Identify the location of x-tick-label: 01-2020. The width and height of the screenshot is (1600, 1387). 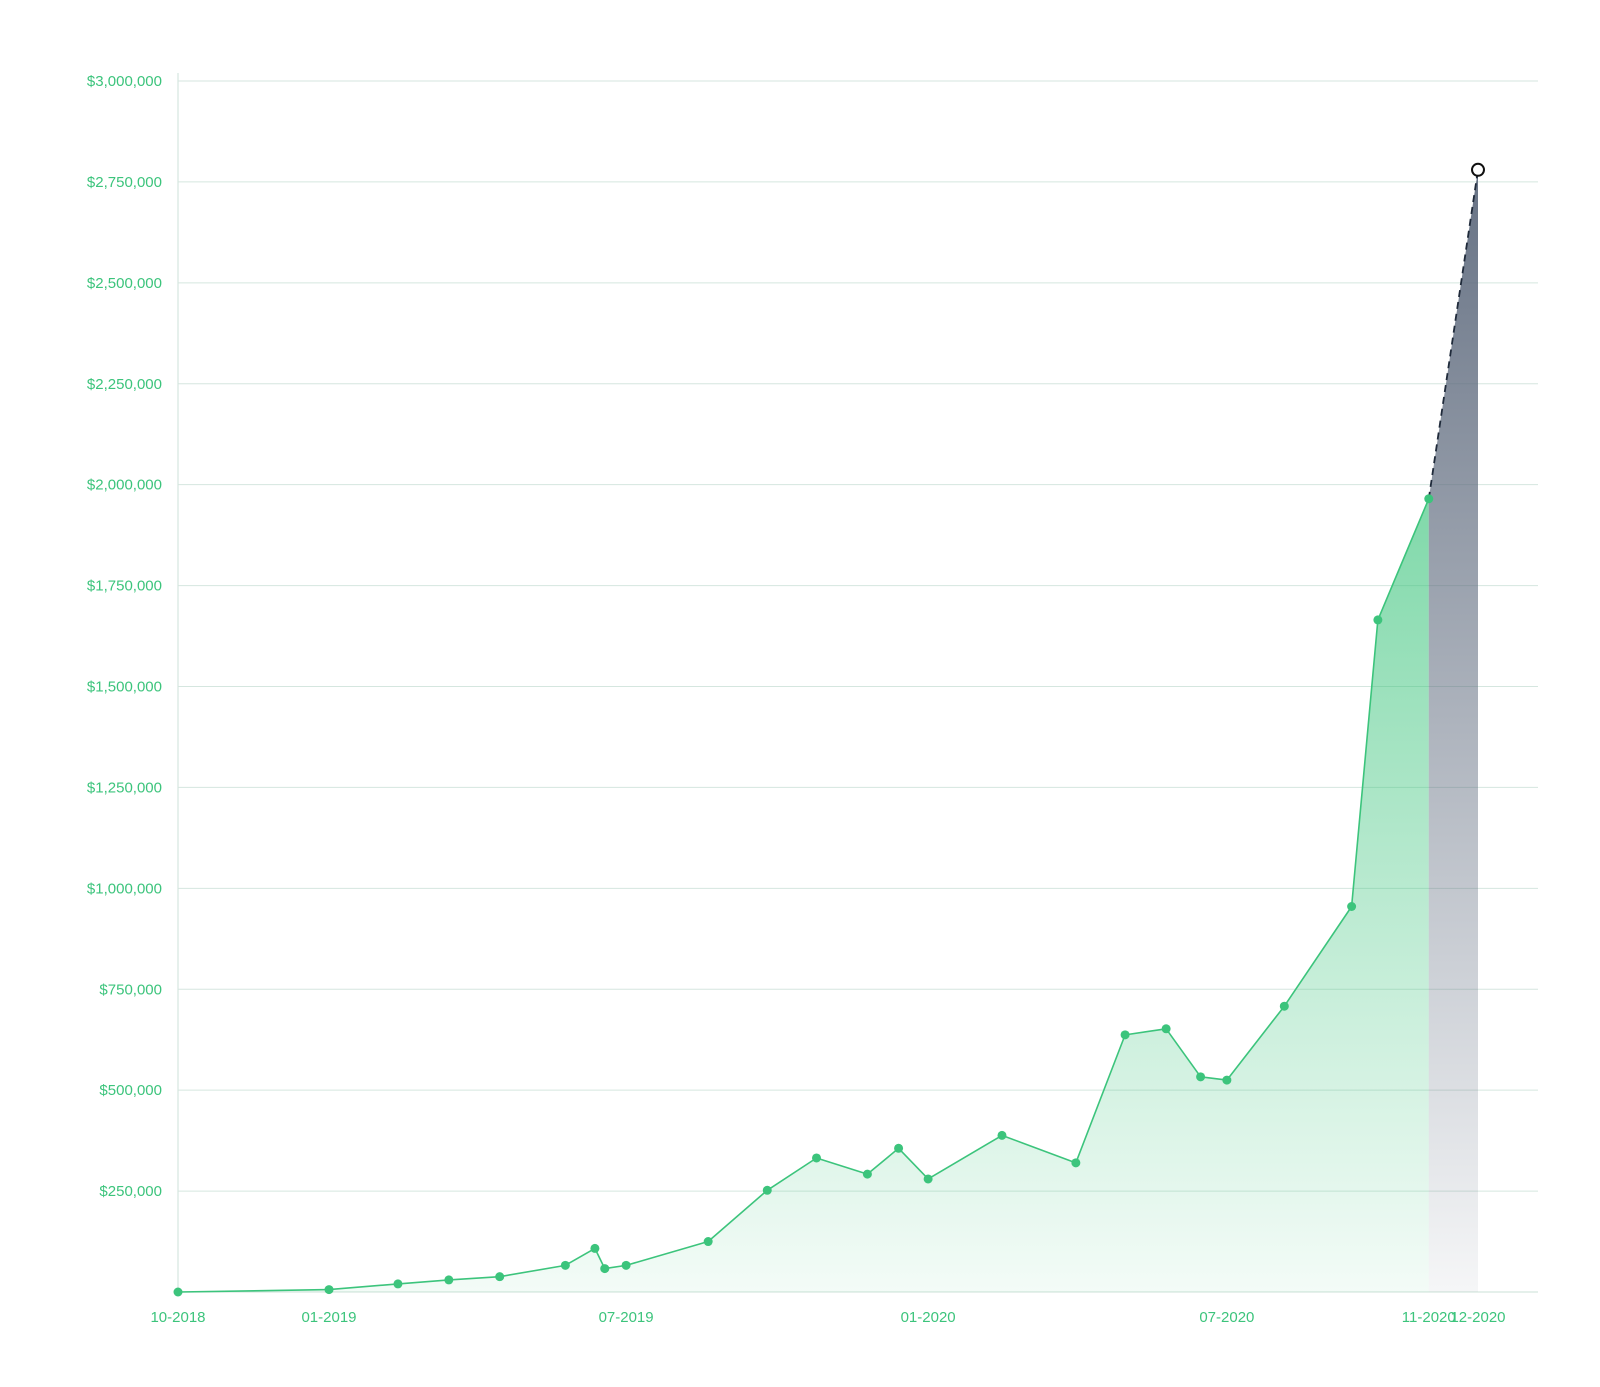
(928, 1317).